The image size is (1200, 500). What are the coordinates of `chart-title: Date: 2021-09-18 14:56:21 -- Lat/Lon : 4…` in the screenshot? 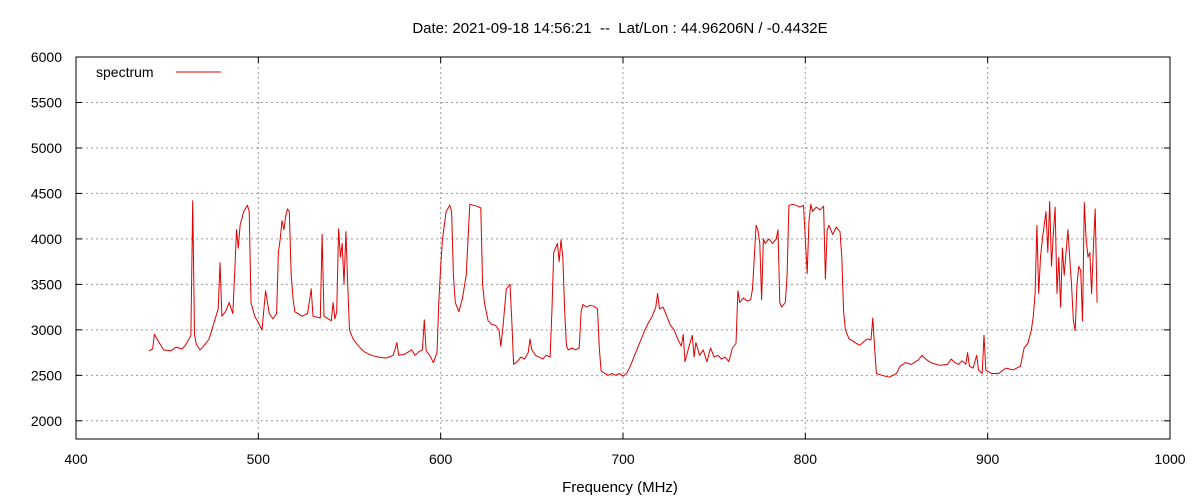 It's located at (619, 28).